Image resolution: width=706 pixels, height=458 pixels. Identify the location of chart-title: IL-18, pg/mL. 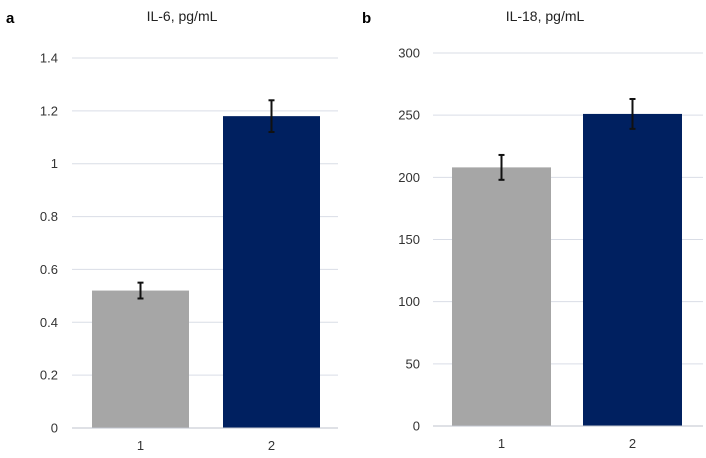
(545, 16).